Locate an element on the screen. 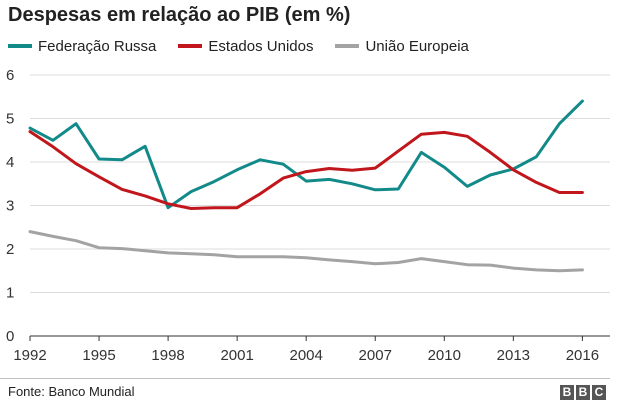 The width and height of the screenshot is (640, 405). legend-label-usa: Estados Unidos is located at coordinates (261, 46).